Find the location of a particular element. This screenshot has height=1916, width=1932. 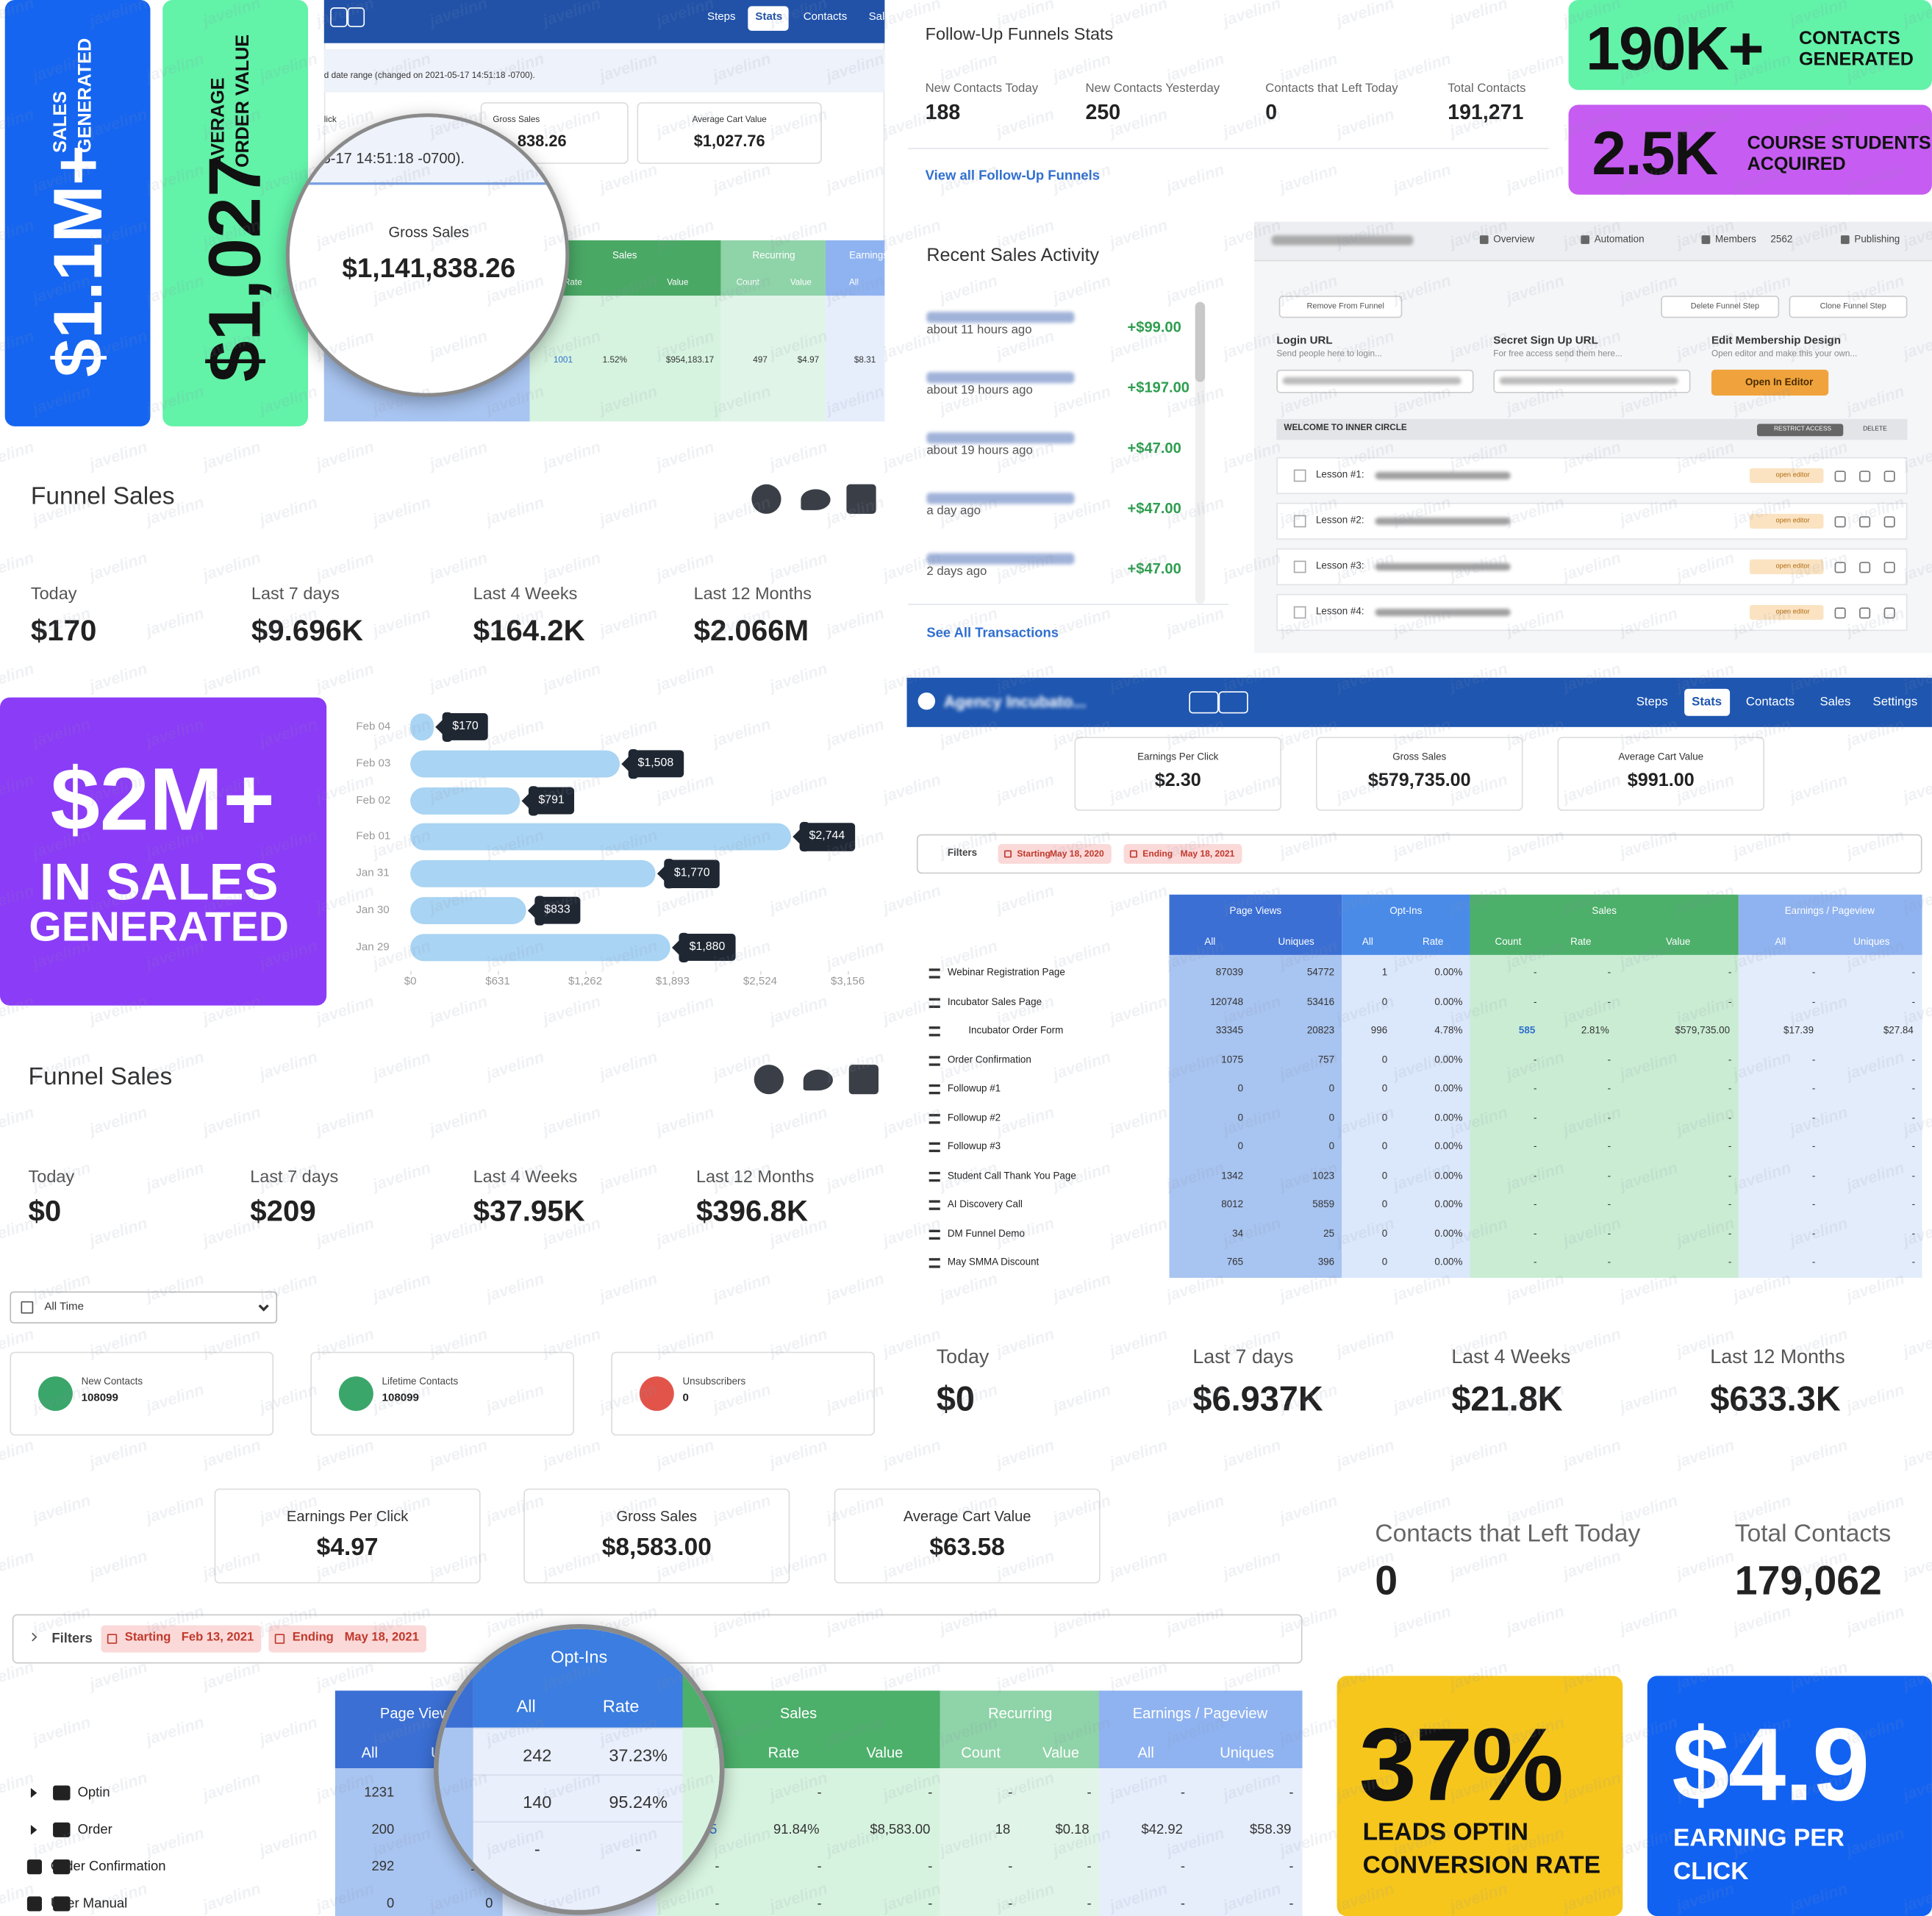

icon-button is located at coordinates (356, 17).